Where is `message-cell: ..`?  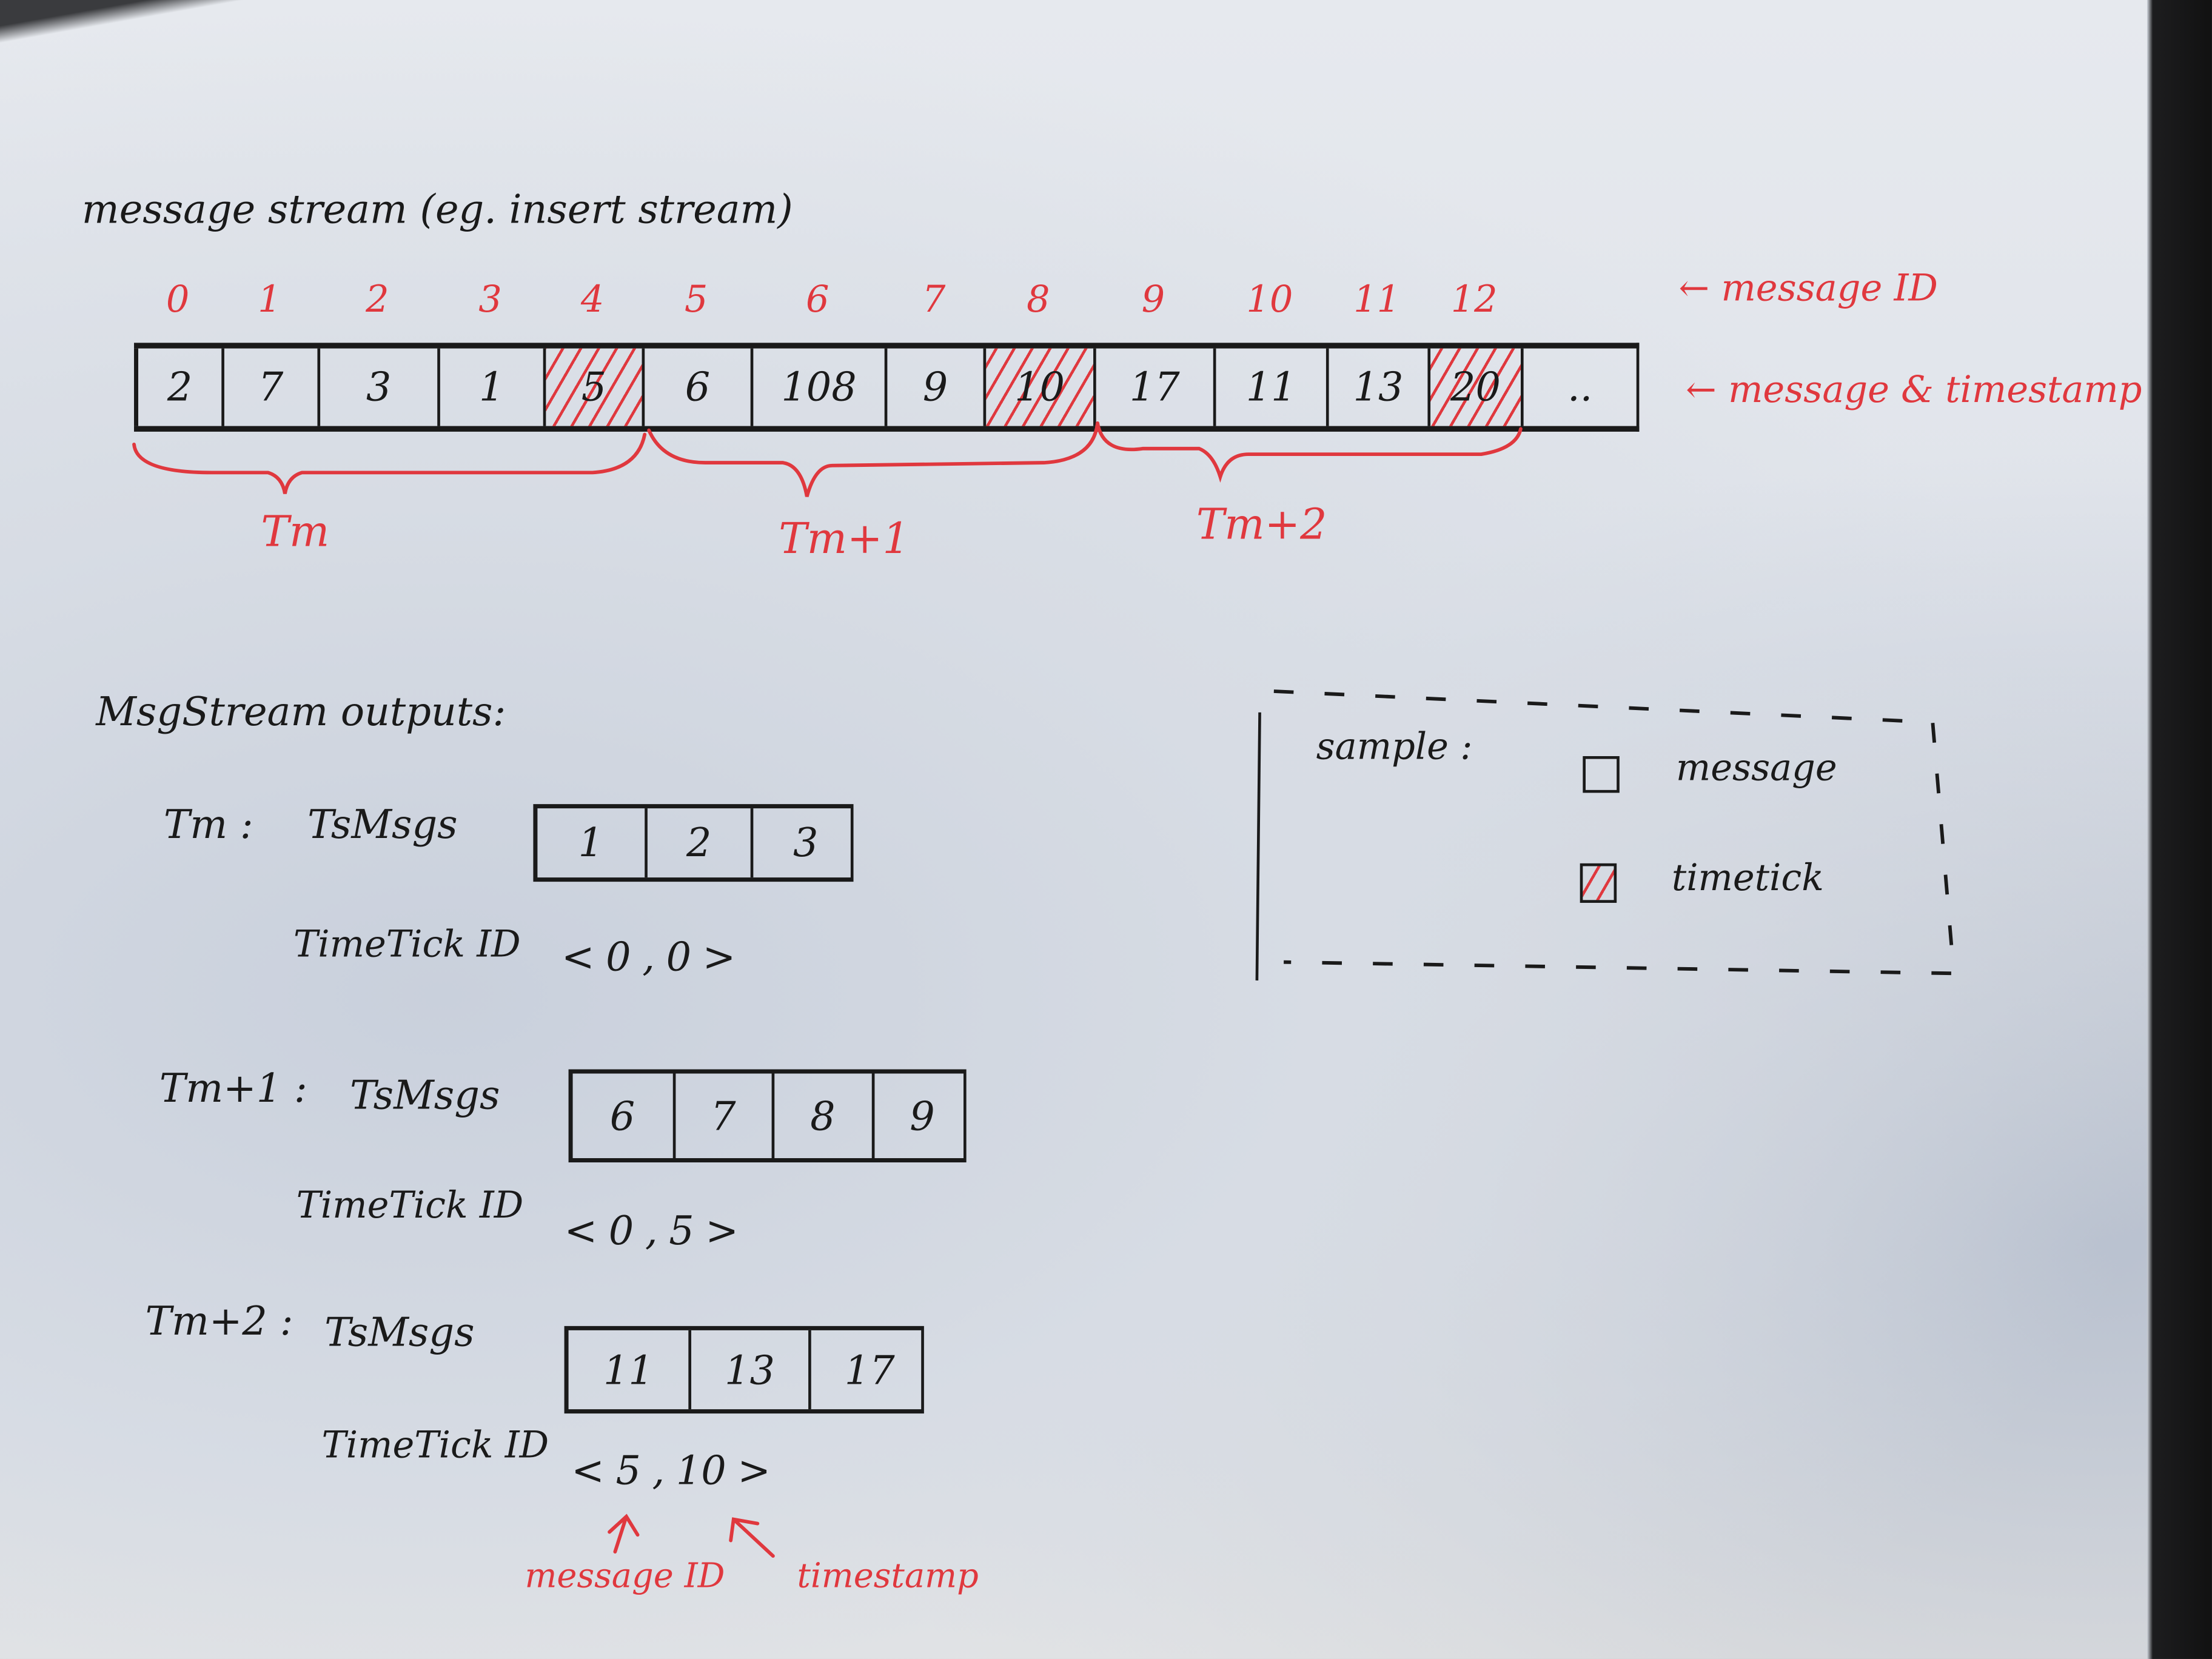
message-cell: .. is located at coordinates (1578, 387).